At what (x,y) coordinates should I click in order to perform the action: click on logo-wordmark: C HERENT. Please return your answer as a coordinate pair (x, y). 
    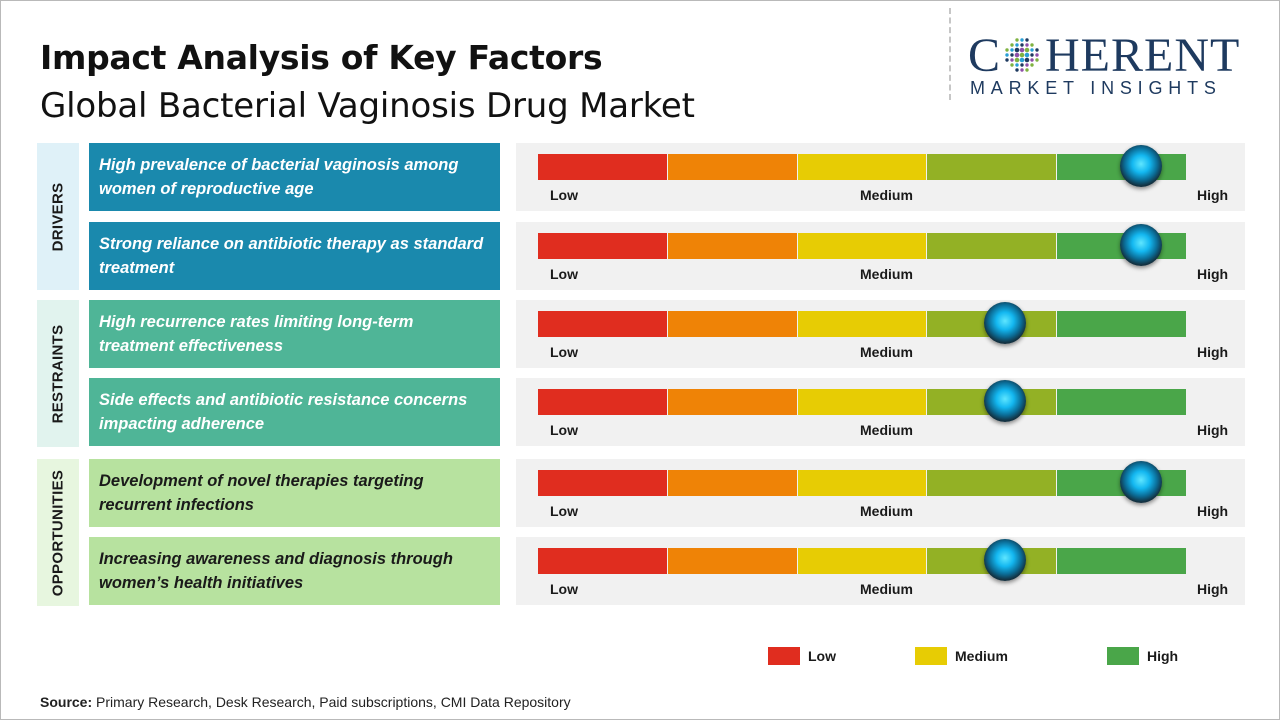
    Looking at the image, I should click on (1104, 56).